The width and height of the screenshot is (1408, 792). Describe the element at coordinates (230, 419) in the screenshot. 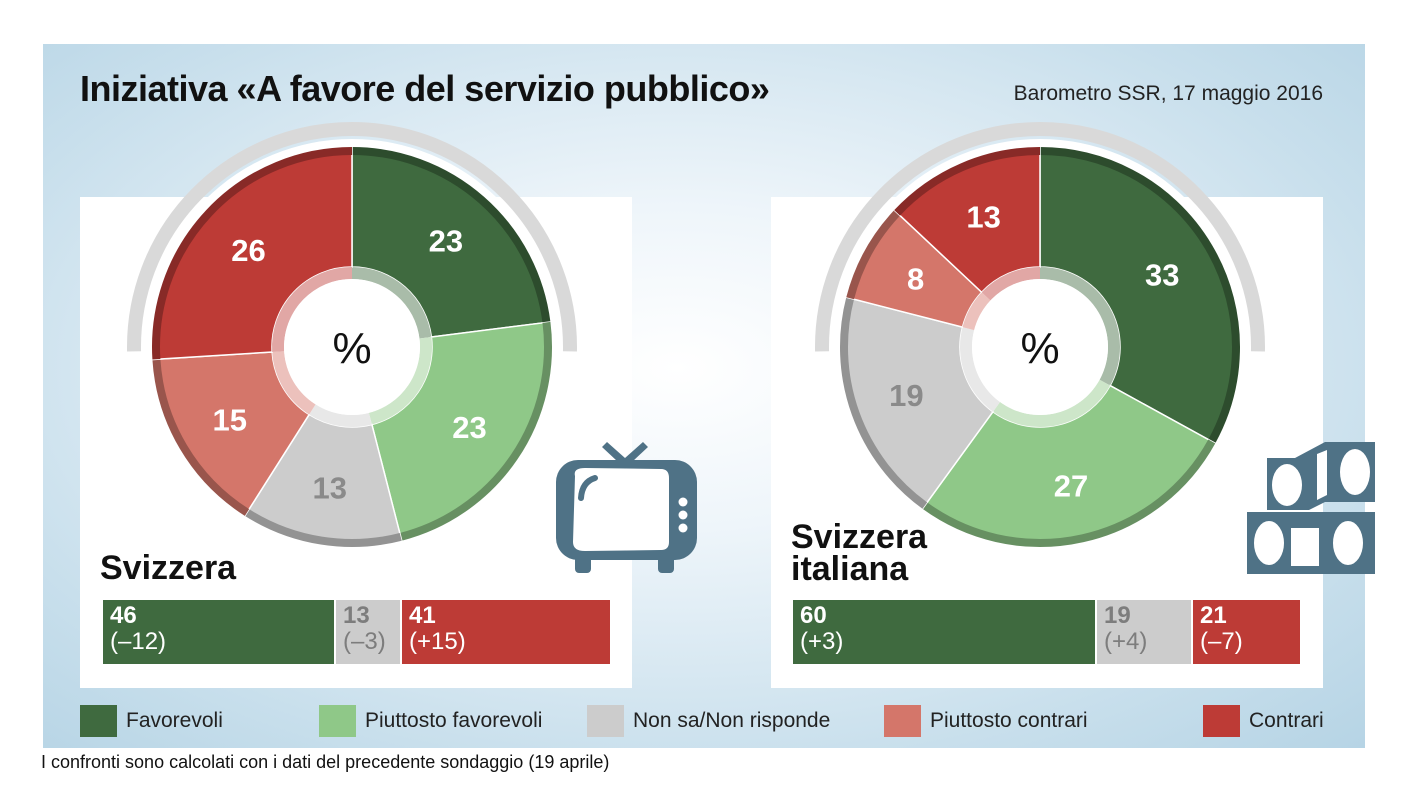

I see `slice-label-piuttosto_contrari: 15` at that location.